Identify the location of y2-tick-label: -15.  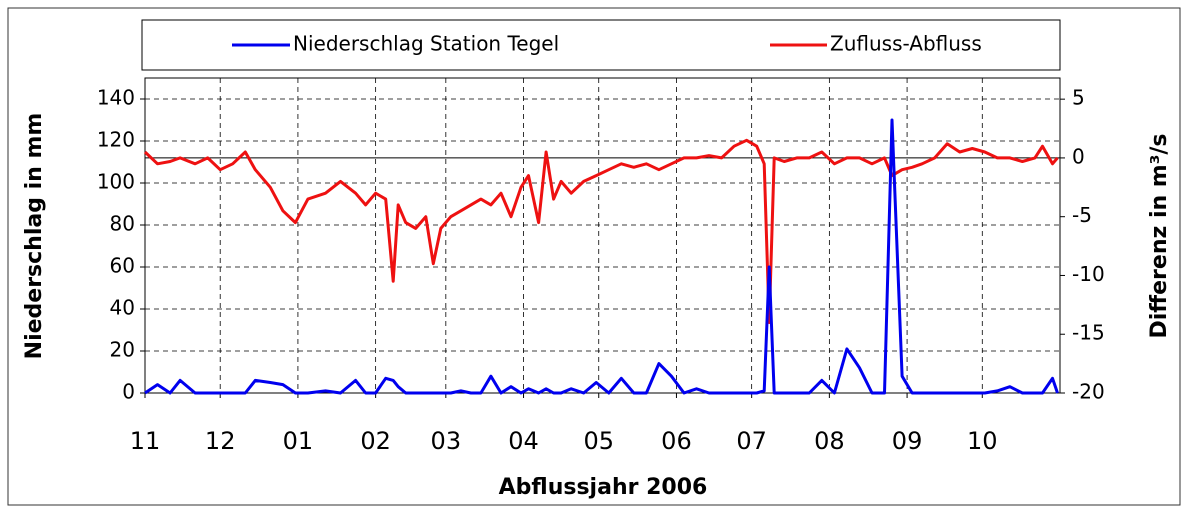
(1088, 333).